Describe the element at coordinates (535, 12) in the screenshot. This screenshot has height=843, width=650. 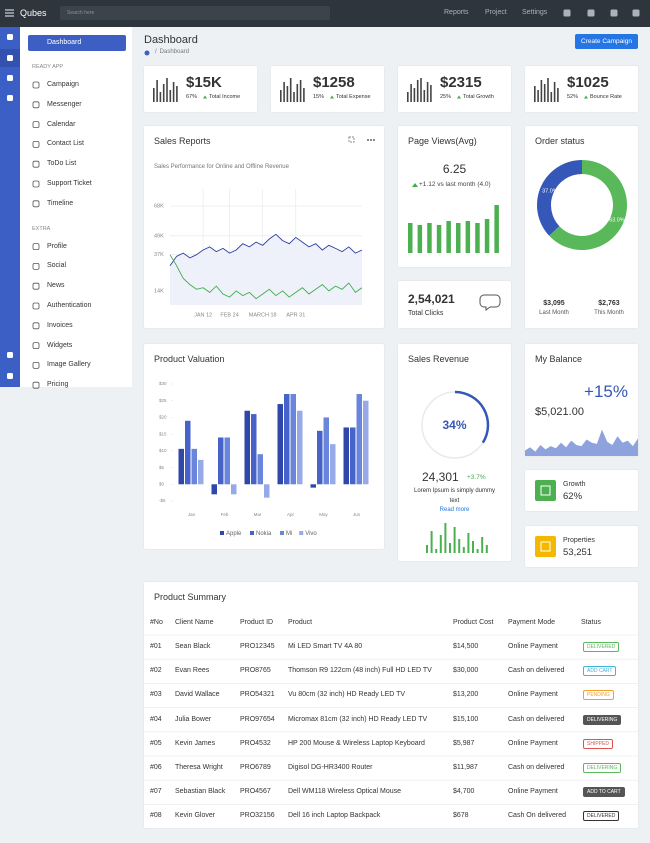
I see `nav-link: Settings` at that location.